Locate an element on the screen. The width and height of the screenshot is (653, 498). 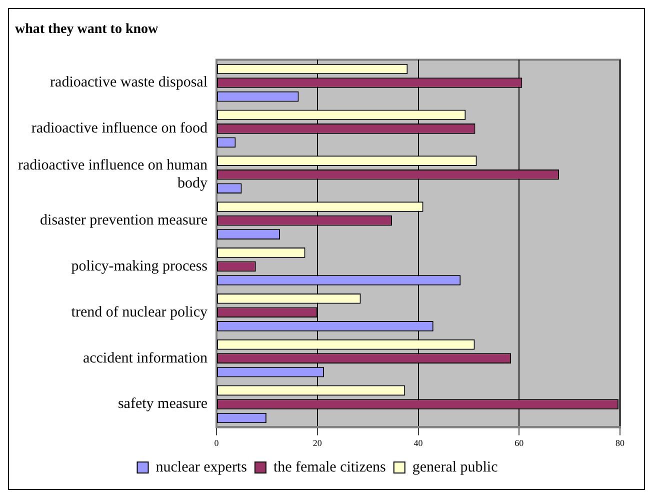
legend-label: nuclear experts is located at coordinates (202, 467).